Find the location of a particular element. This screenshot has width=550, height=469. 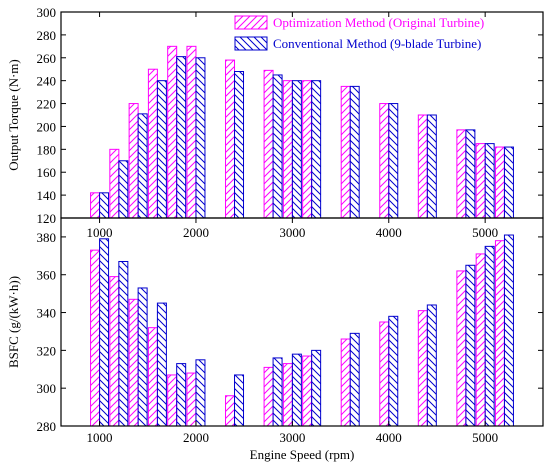

legend-label-conventional: Conventional Method (9-blade Turbine) is located at coordinates (377, 43).